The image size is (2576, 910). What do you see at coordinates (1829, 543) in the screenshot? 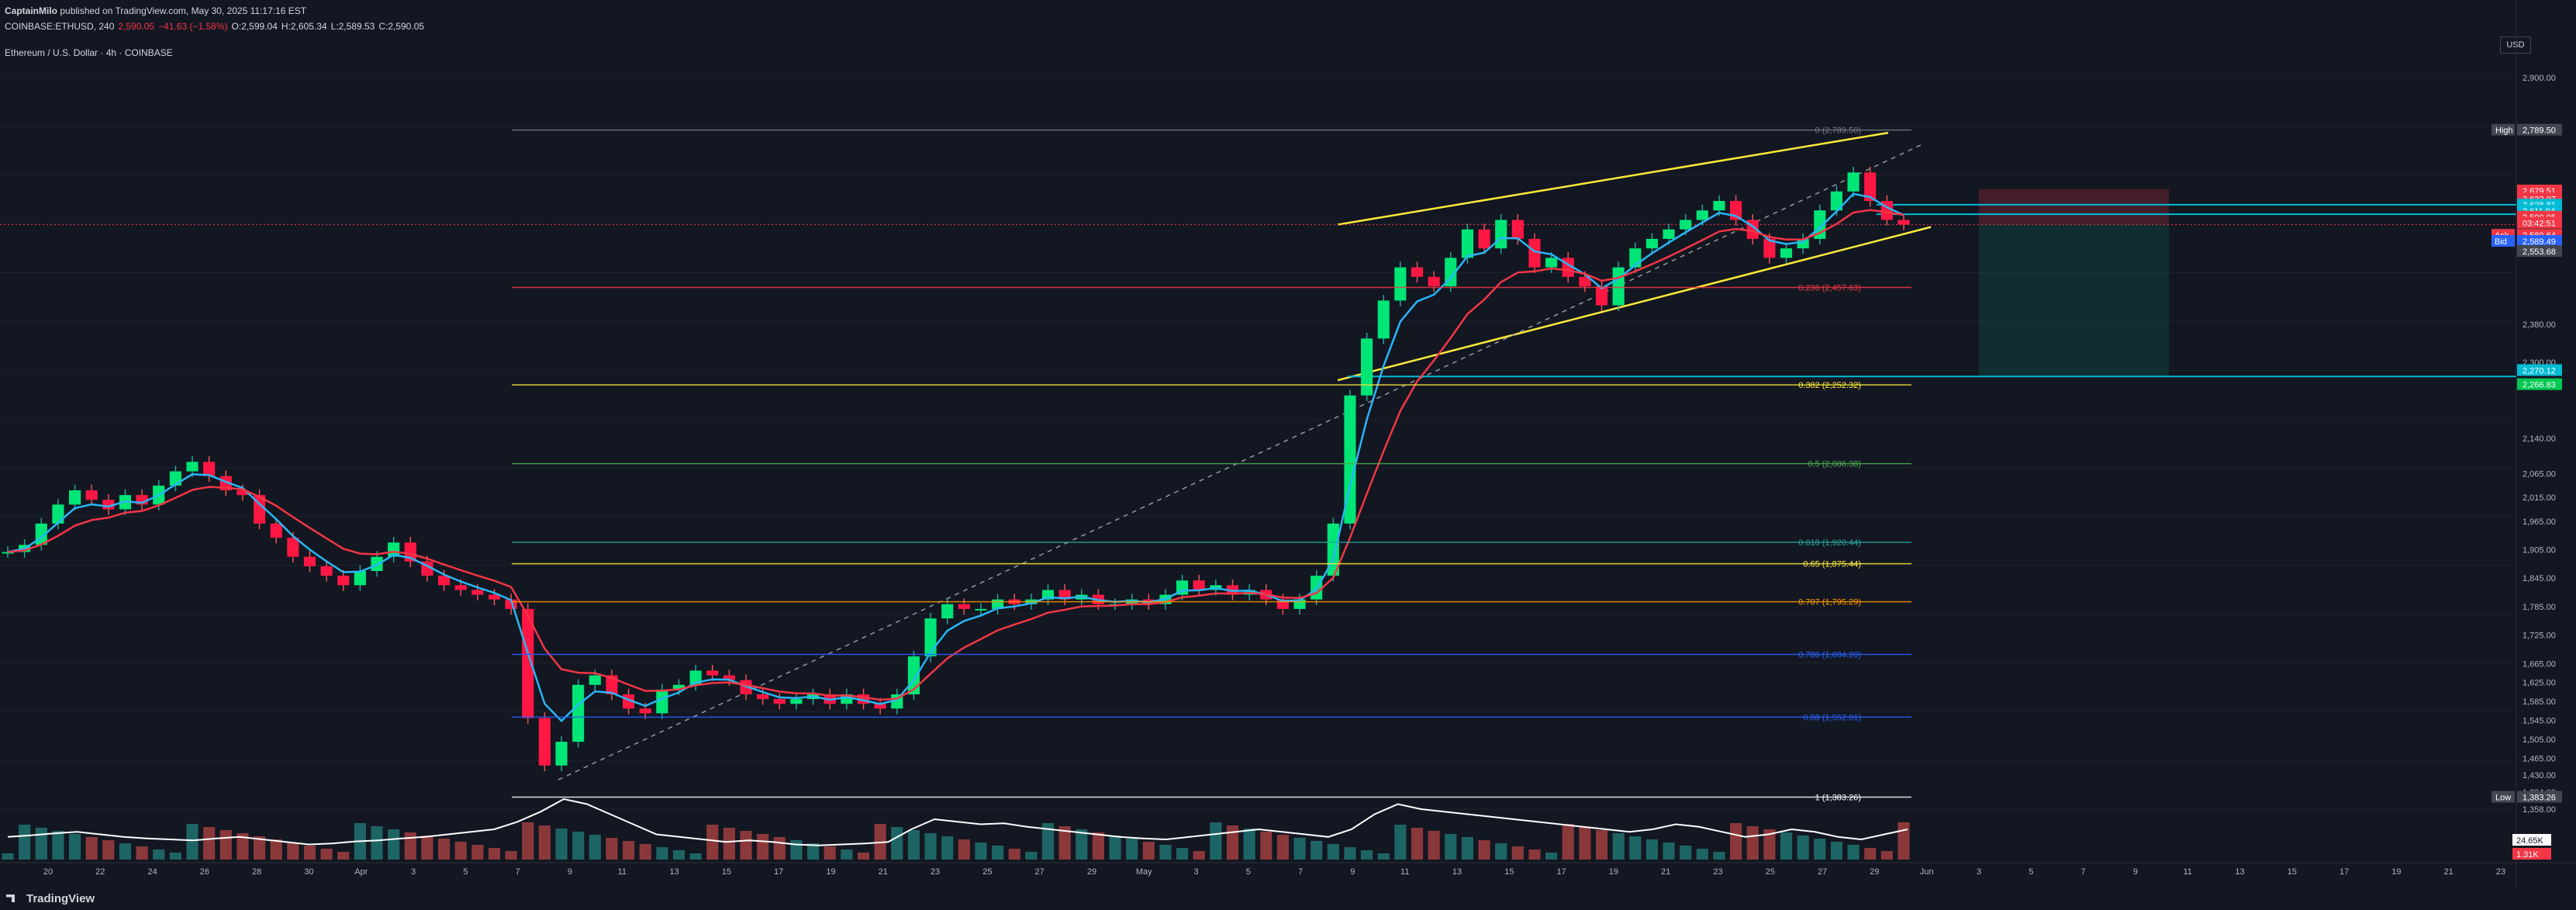
I see `fib-label-0.618: 0.618 (1,920.44)` at bounding box center [1829, 543].